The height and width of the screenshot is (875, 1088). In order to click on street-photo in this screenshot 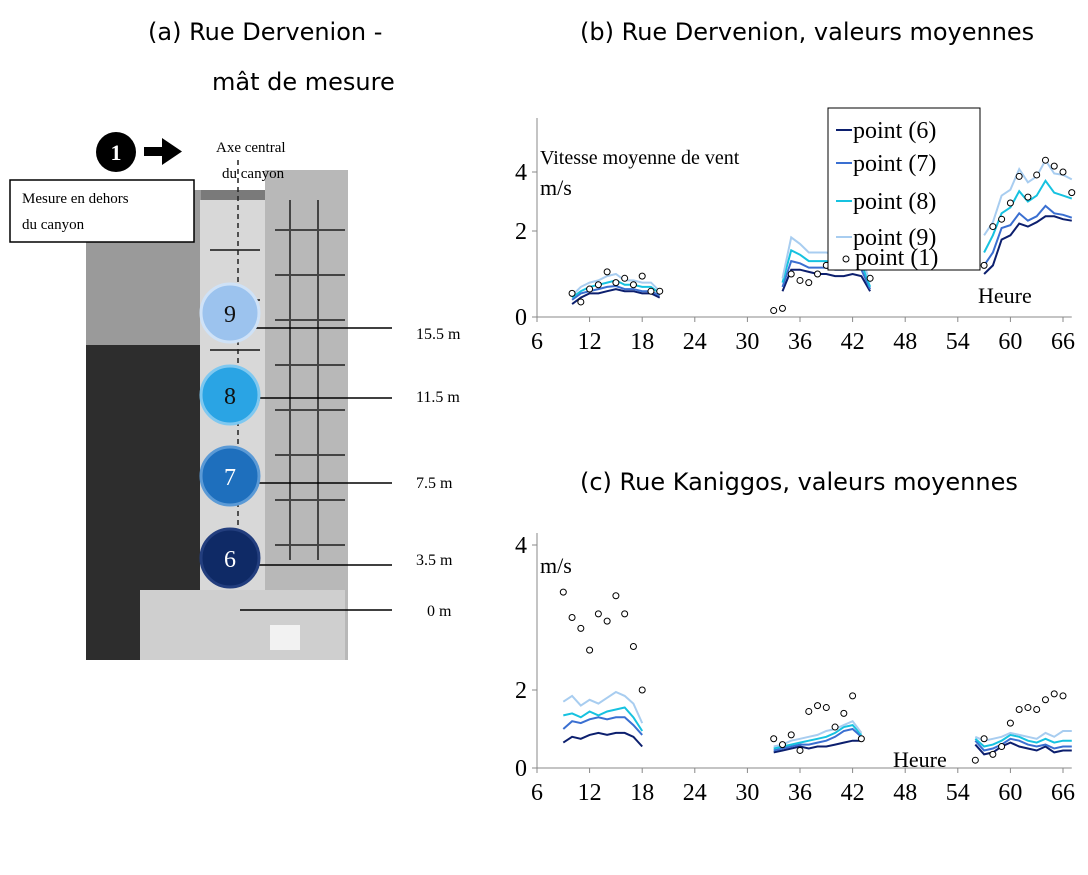, I will do `click(217, 415)`.